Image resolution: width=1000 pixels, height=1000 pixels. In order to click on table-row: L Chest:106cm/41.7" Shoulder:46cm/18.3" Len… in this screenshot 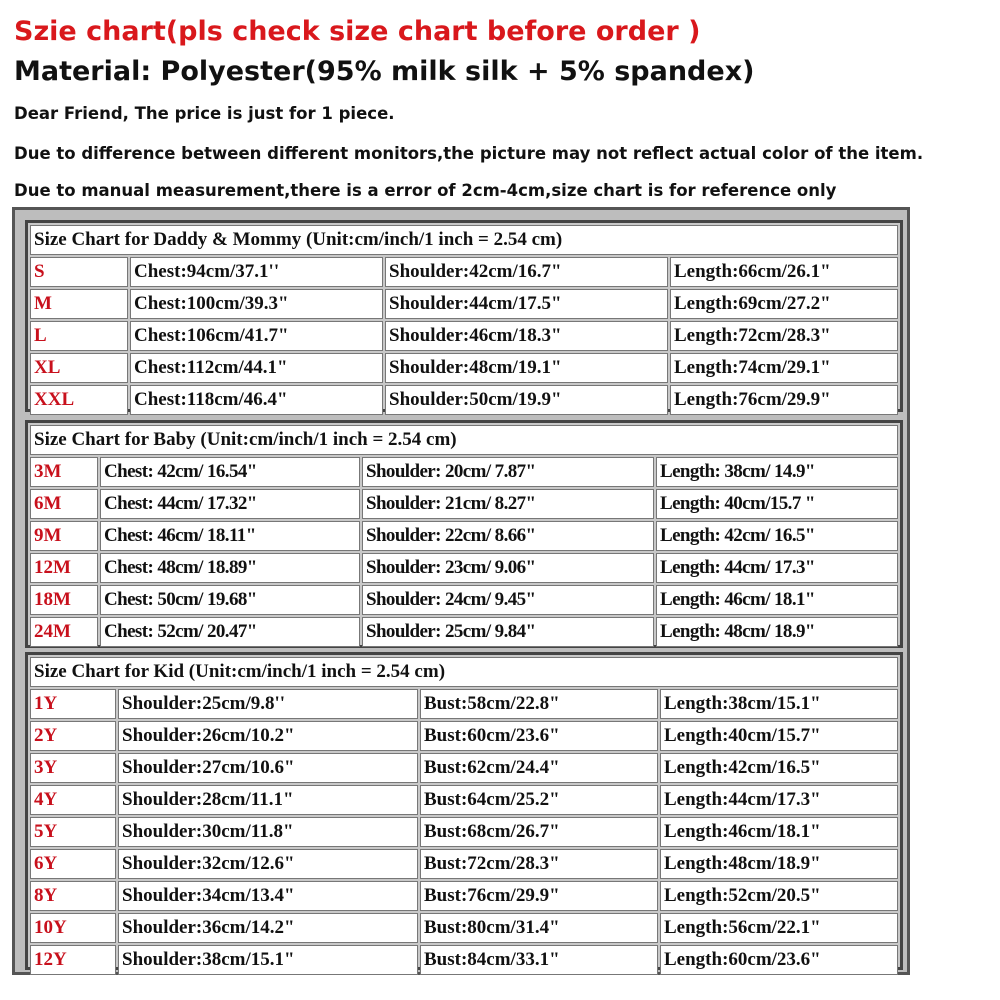, I will do `click(464, 336)`.